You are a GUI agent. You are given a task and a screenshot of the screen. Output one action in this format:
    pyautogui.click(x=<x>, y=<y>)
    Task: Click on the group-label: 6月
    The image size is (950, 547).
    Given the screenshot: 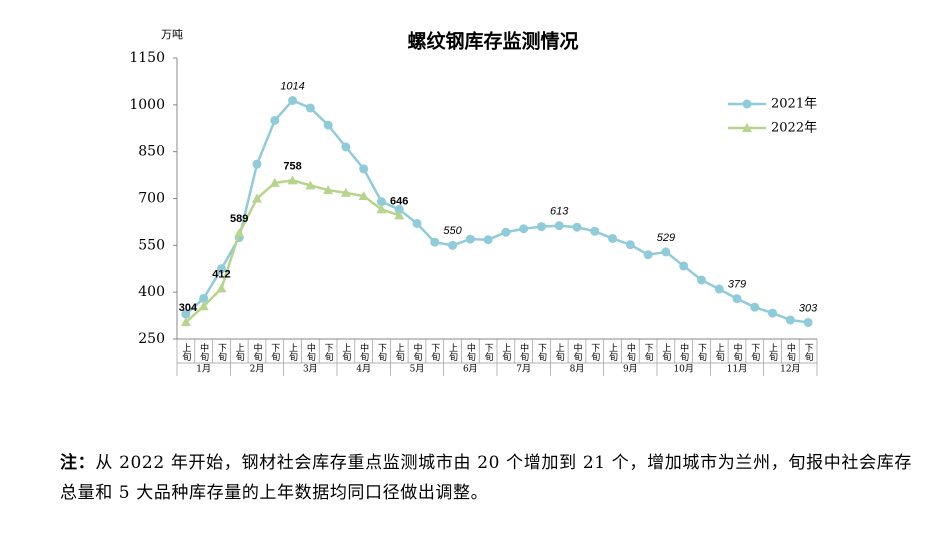 What is the action you would take?
    pyautogui.click(x=470, y=369)
    